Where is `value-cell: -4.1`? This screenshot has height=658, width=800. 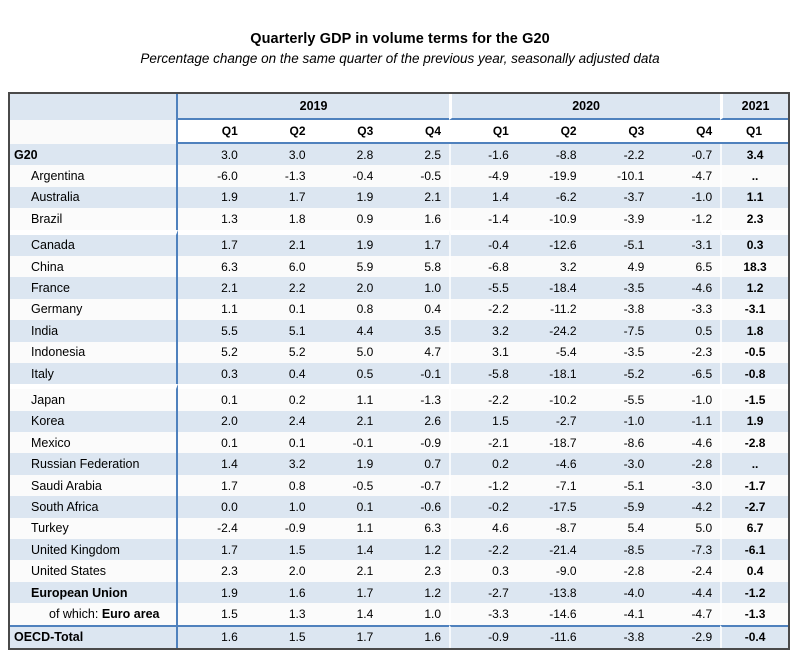 value-cell: -4.1 is located at coordinates (618, 614).